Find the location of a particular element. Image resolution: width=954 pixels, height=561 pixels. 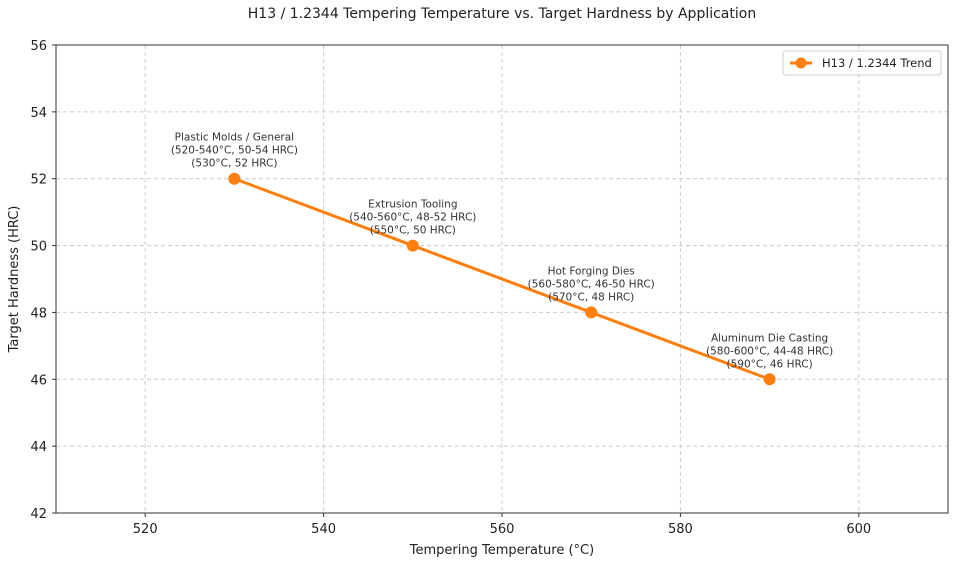

annotation-line: (570°C, 48 HRC) is located at coordinates (591, 297).